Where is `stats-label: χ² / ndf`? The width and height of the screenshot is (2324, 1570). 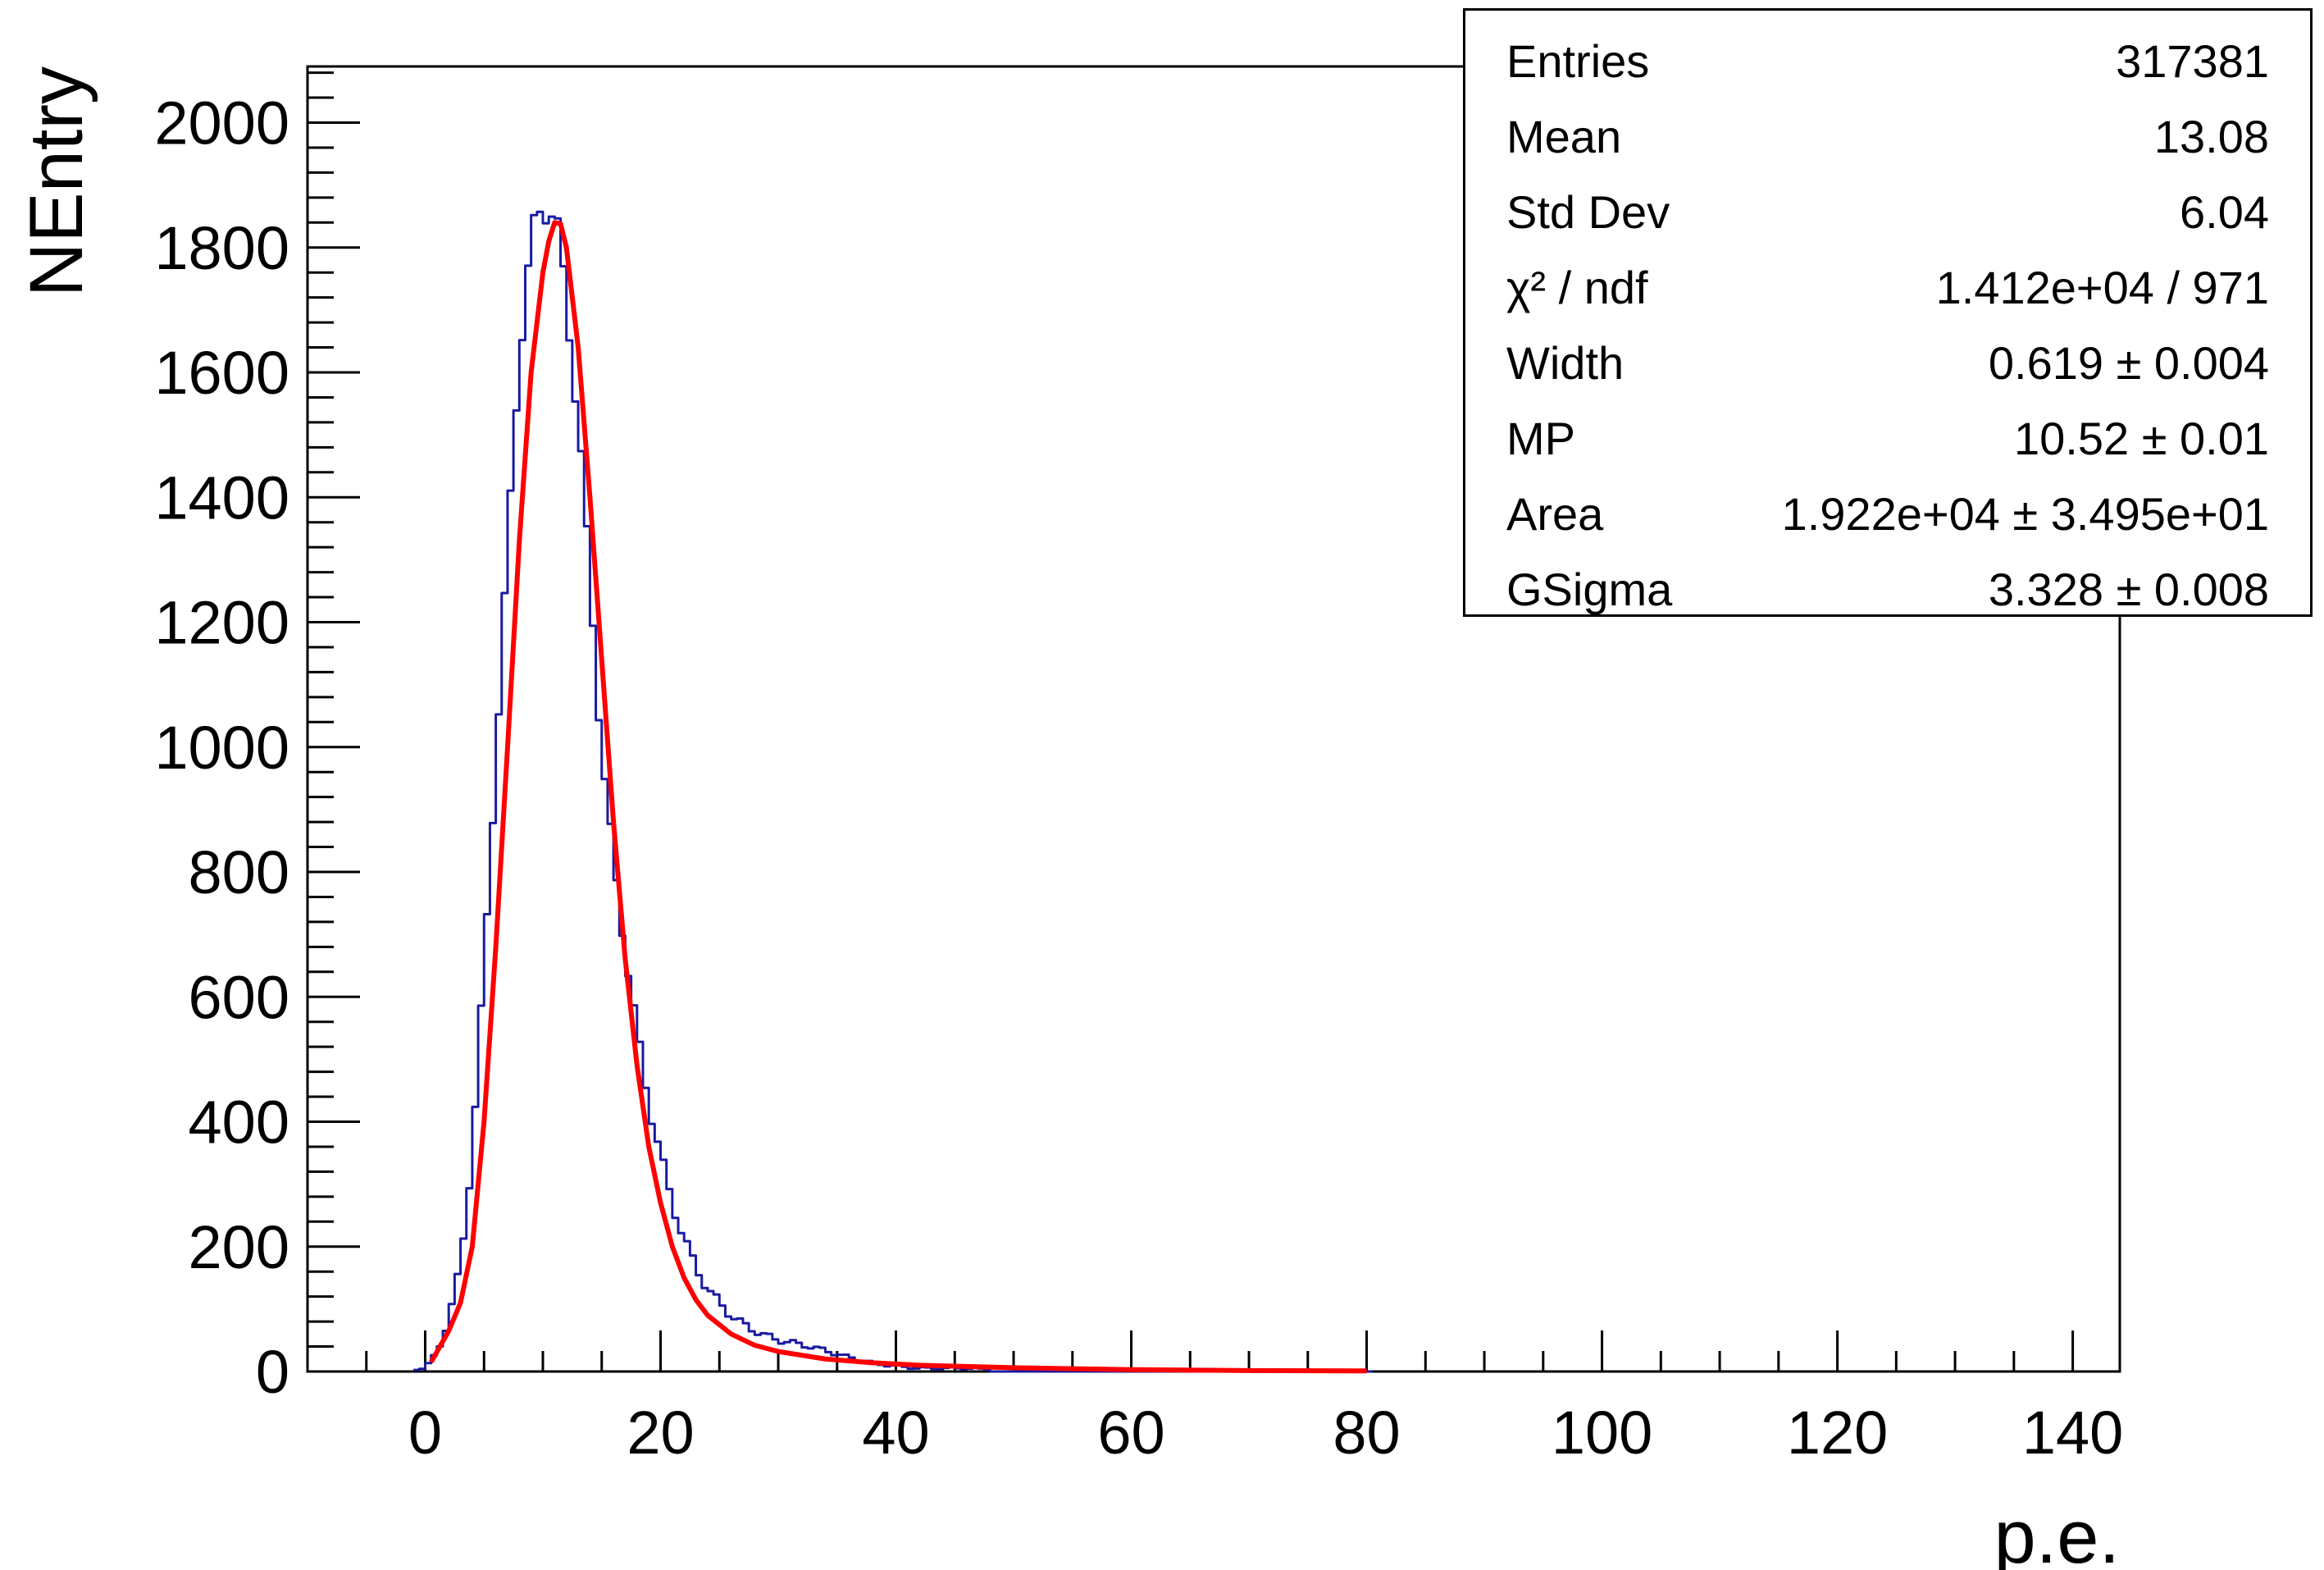
stats-label: χ² / ndf is located at coordinates (1577, 287).